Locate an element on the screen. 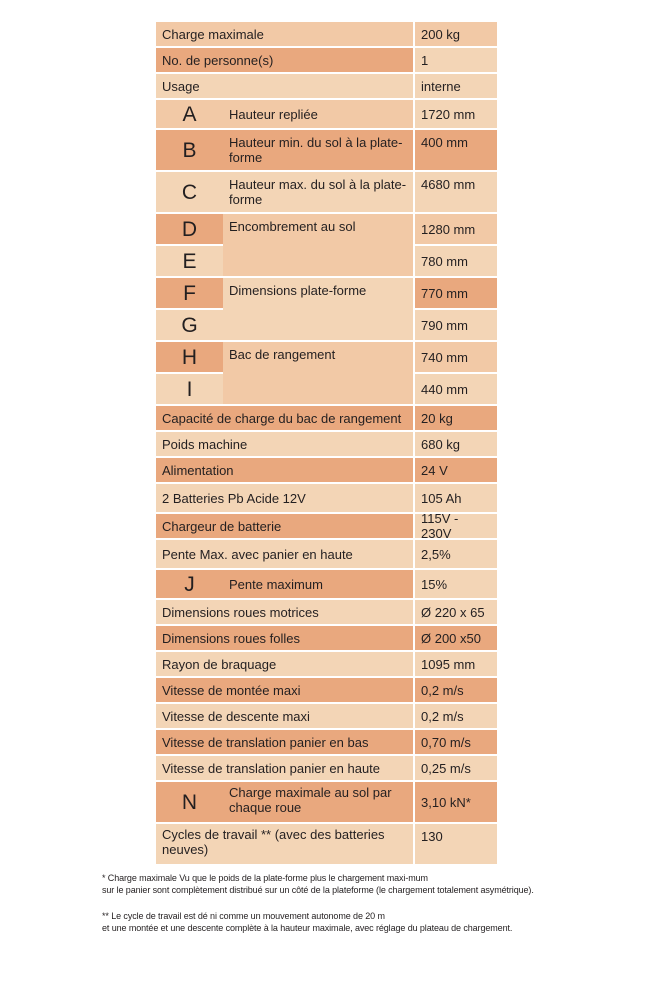 This screenshot has width=666, height=1000. row-label: Usage is located at coordinates (284, 86).